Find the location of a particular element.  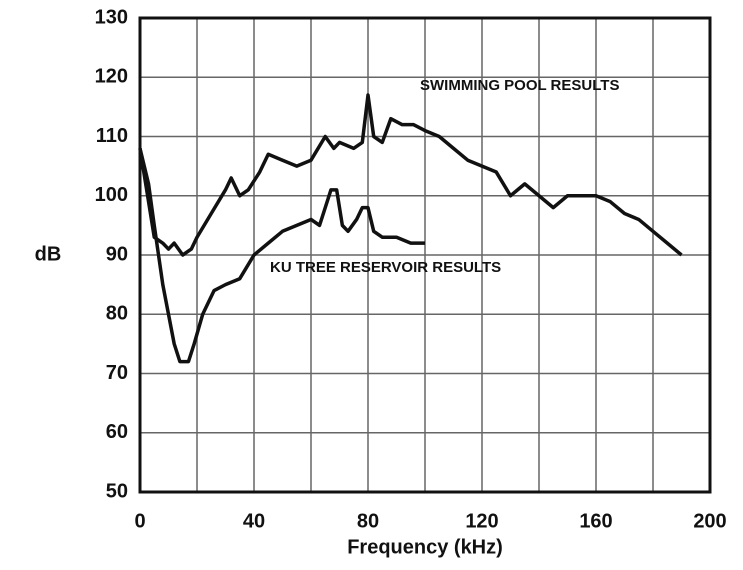

x-tick-label: 40 is located at coordinates (254, 521).